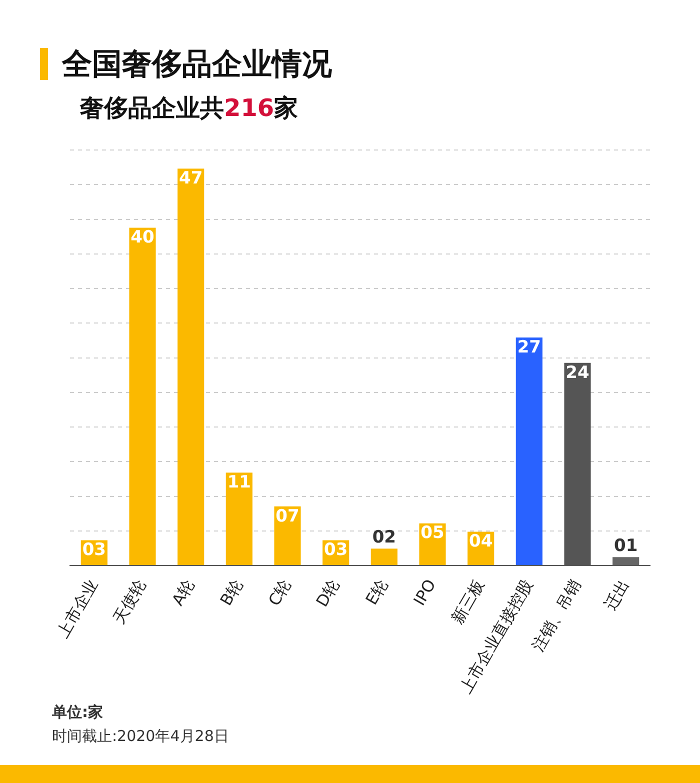  What do you see at coordinates (327, 593) in the screenshot?
I see `x-tick-label: D轮` at bounding box center [327, 593].